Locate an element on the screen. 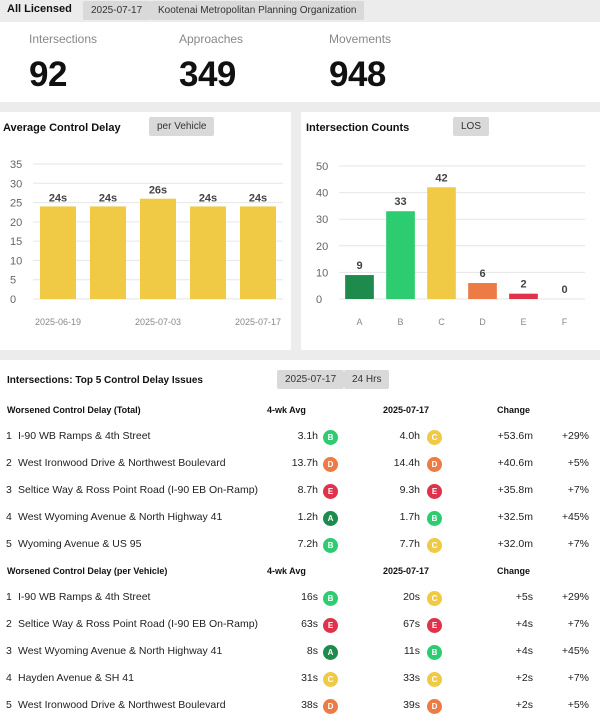 The width and height of the screenshot is (600, 717). stat-value: 92 is located at coordinates (48, 74).